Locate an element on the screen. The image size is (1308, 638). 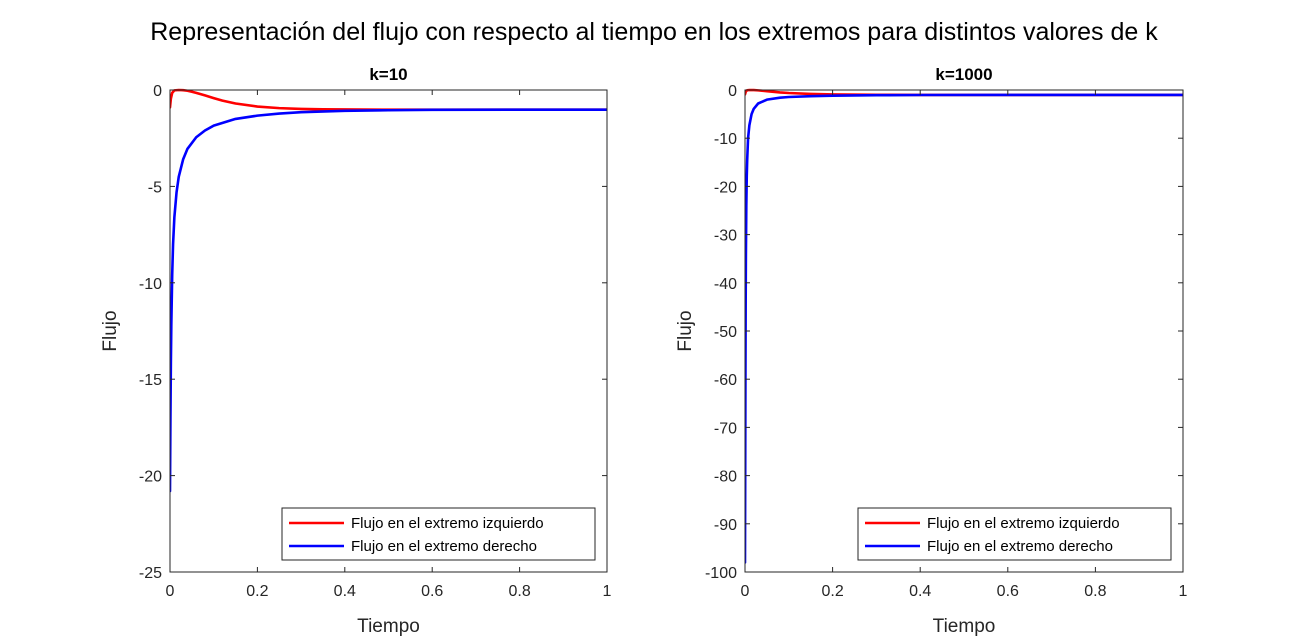
y-tick-label: -80 is located at coordinates (725, 477).